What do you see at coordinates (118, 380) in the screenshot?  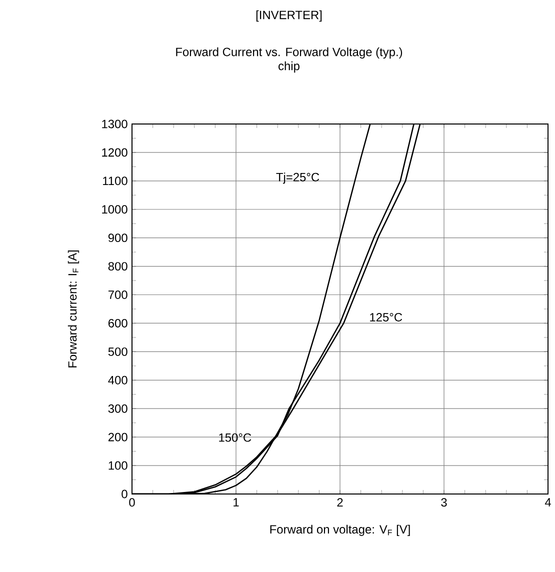 I see `y-tick-label: 400` at bounding box center [118, 380].